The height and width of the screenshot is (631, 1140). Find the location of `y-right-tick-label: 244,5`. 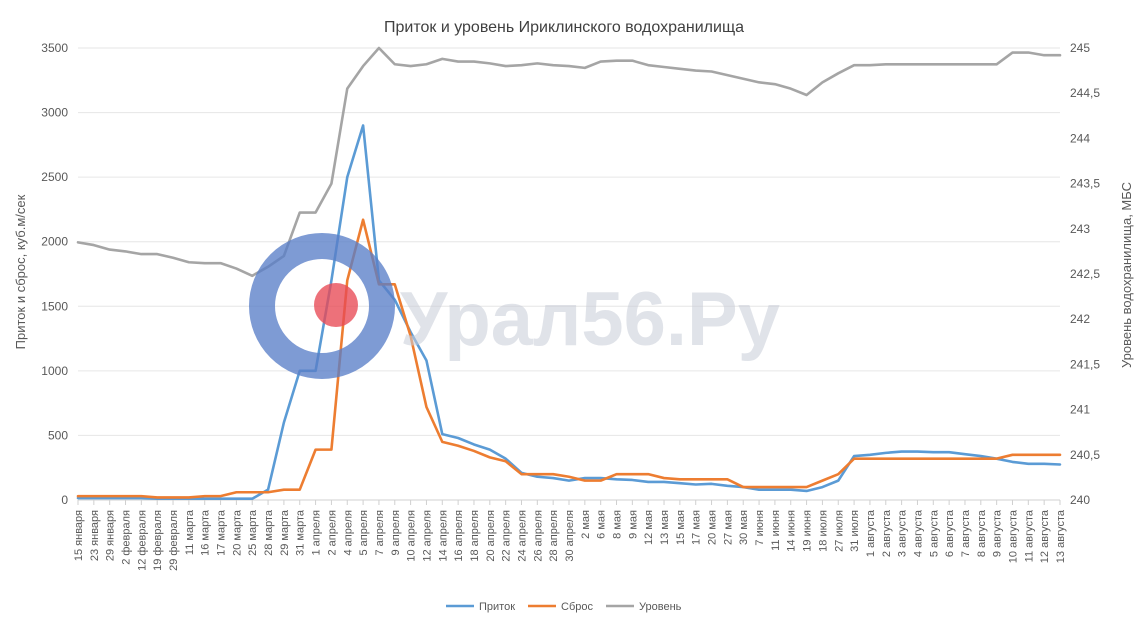

y-right-tick-label: 244,5 is located at coordinates (1085, 93).